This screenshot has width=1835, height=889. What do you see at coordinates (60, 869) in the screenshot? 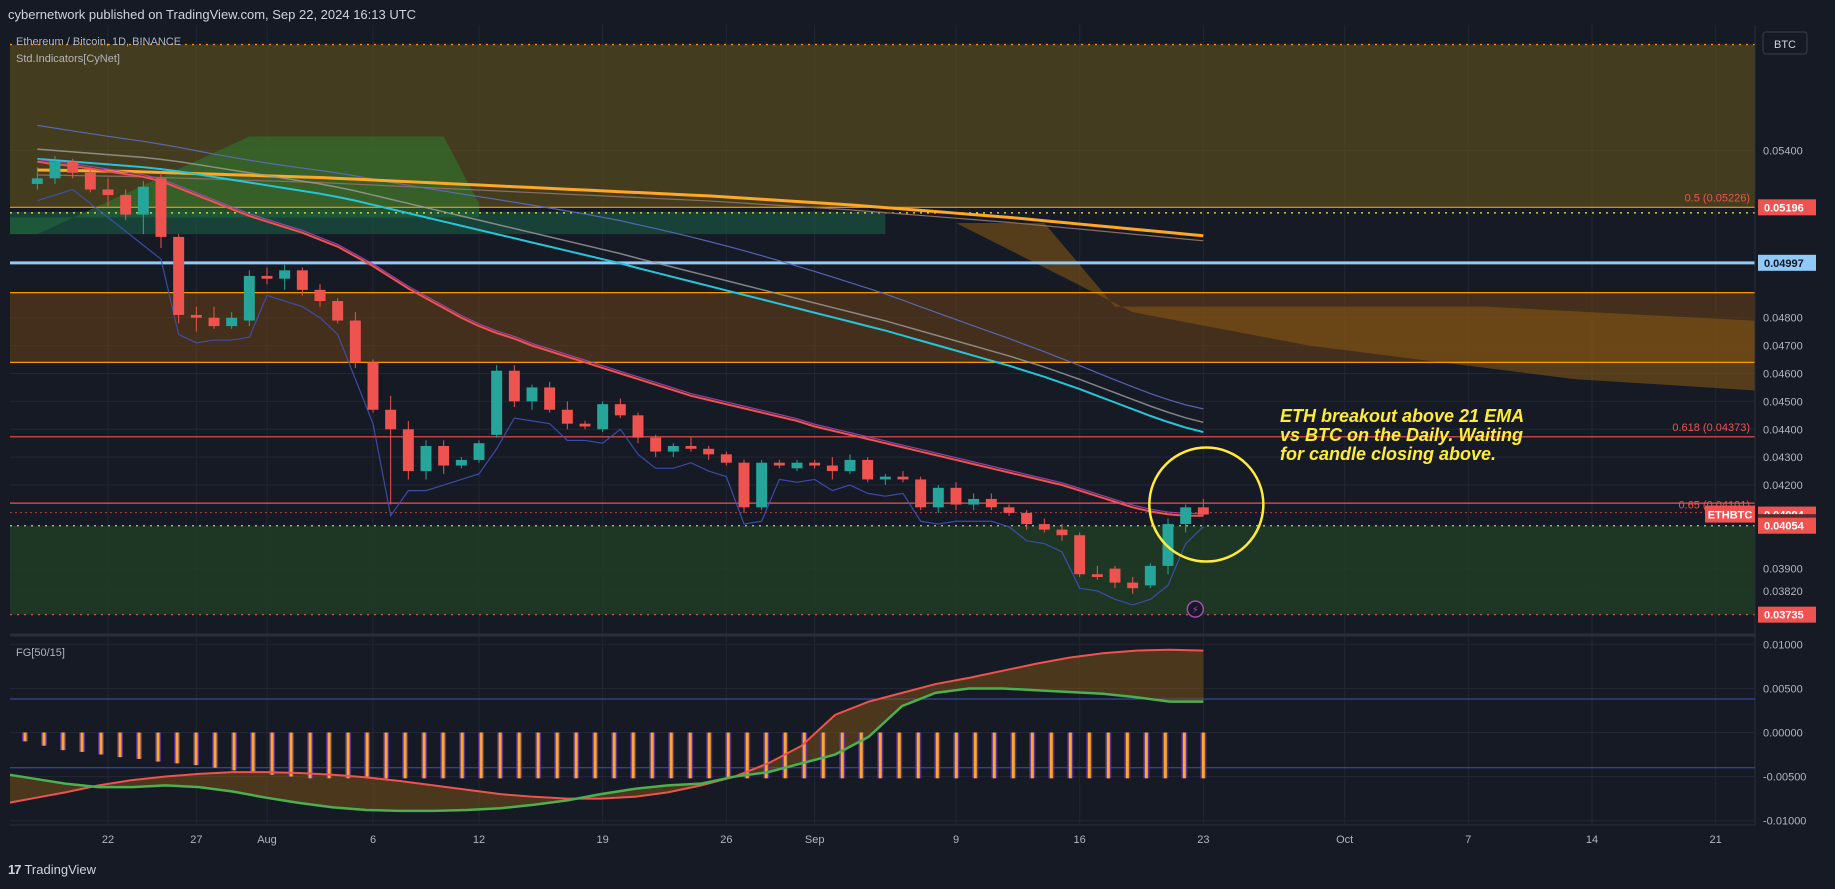
I see `brand-name: TradingView` at bounding box center [60, 869].